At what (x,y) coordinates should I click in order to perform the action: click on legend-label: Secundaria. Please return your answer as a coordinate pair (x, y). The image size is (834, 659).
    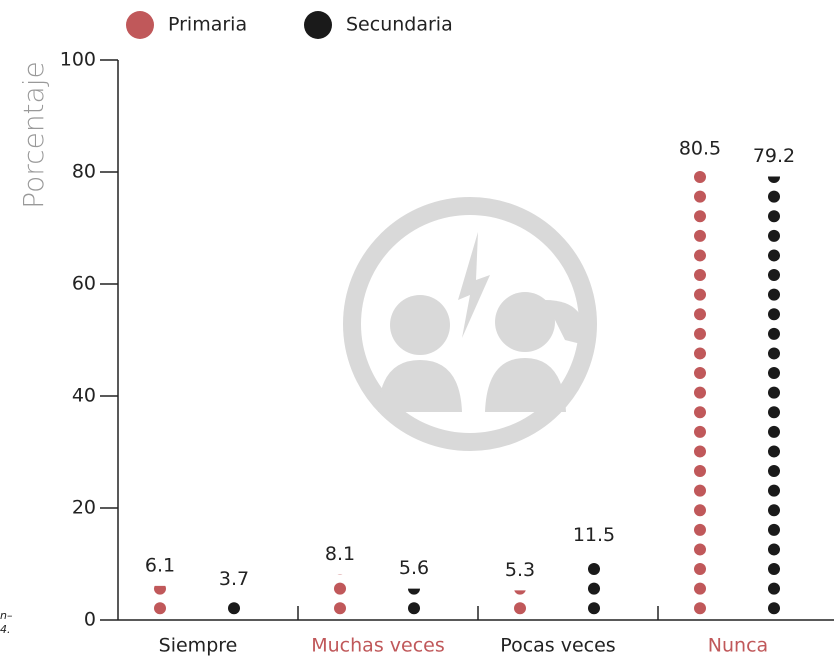
    Looking at the image, I should click on (399, 25).